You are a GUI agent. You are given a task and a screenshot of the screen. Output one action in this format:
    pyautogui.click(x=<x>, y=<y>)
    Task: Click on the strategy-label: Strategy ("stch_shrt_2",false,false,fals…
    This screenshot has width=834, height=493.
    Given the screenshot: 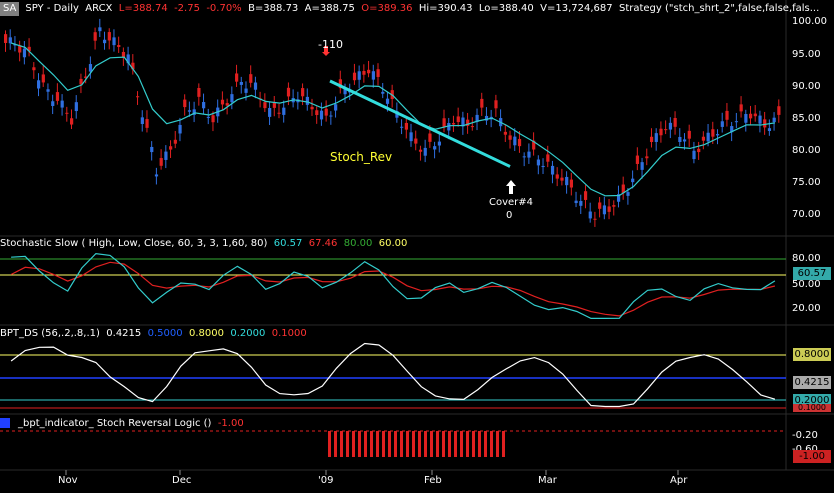 What is the action you would take?
    pyautogui.click(x=719, y=8)
    